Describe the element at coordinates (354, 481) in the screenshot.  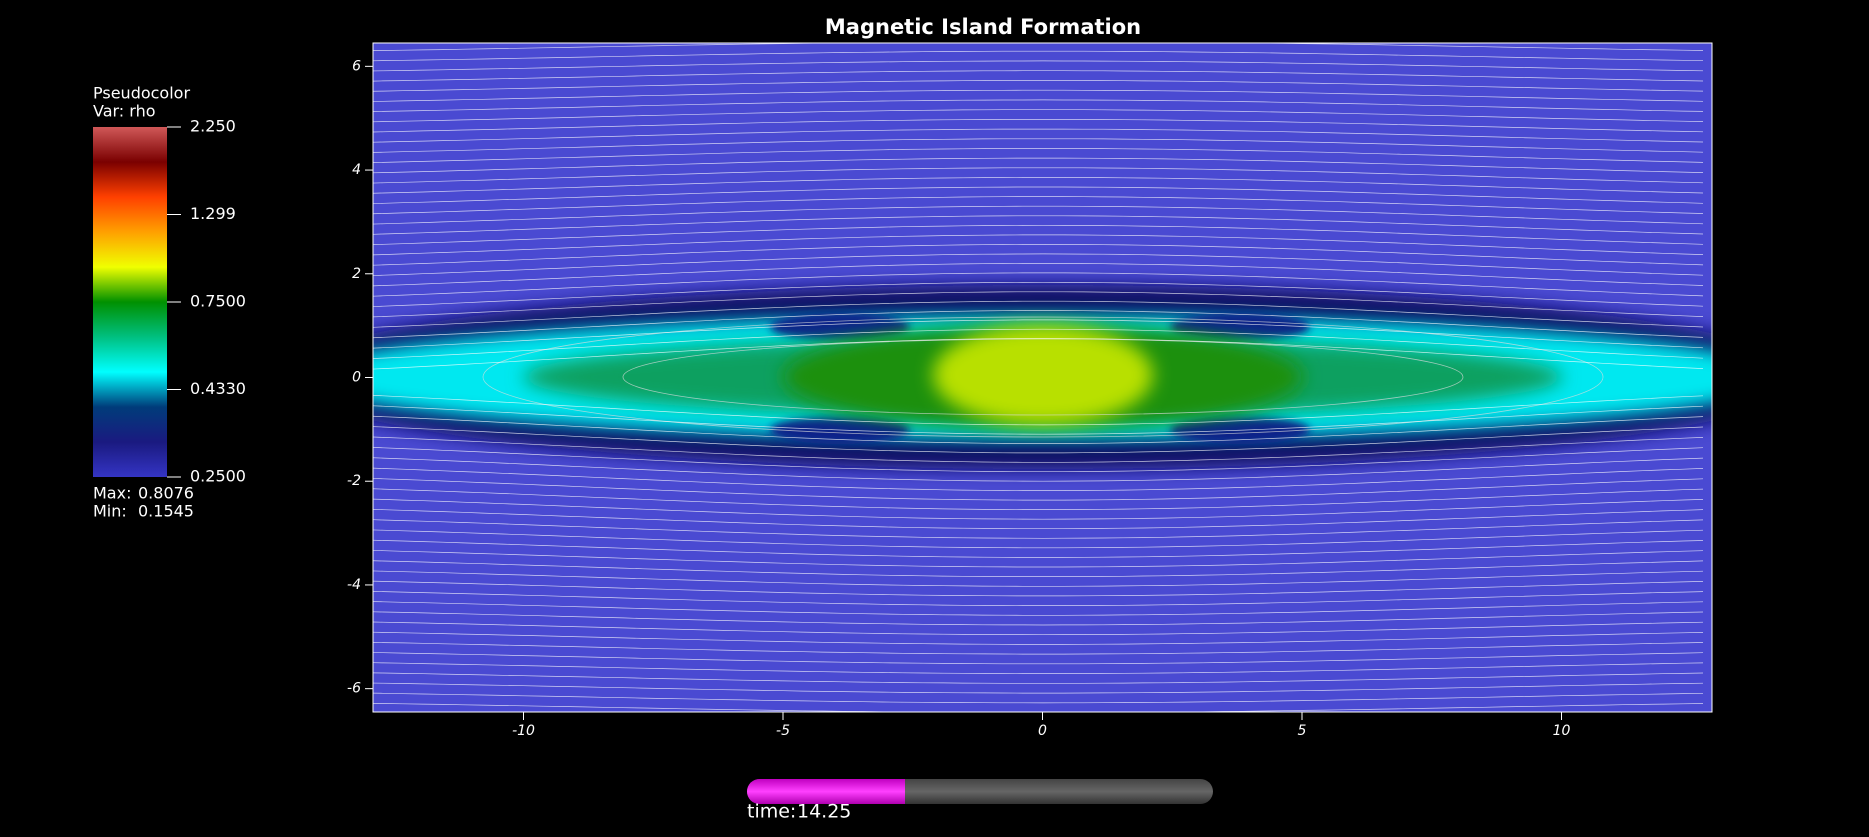
I see `y-tick-label: -2` at that location.